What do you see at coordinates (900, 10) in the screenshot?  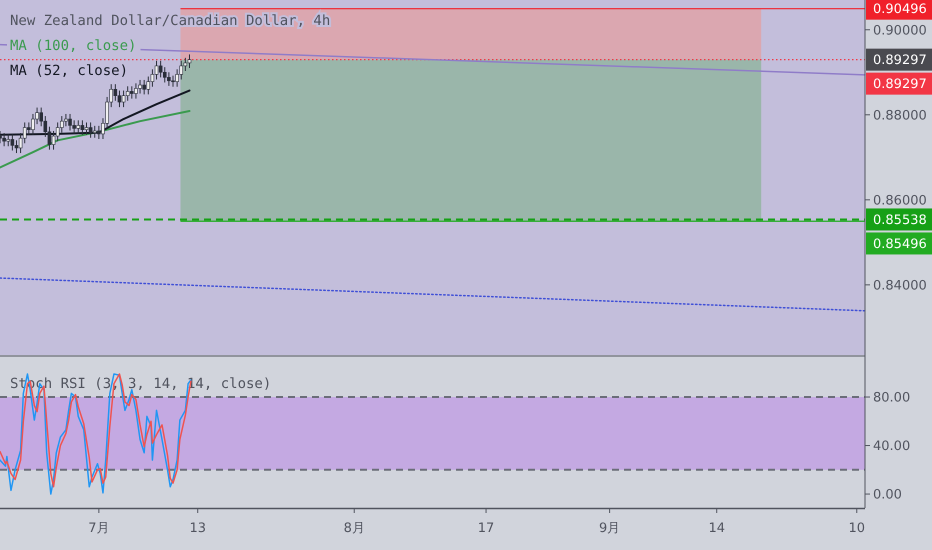 I see `ref-line-label: 0.90496` at bounding box center [900, 10].